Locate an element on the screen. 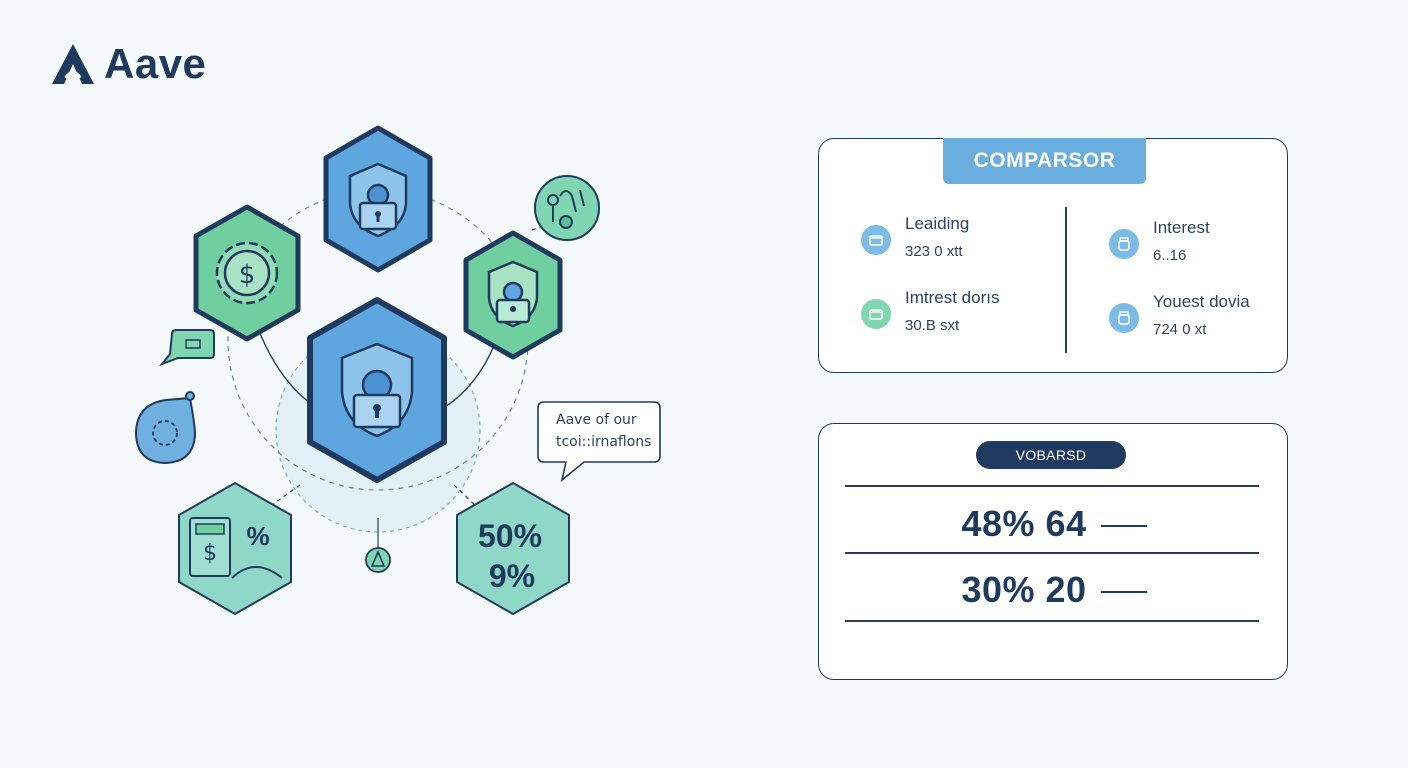  metric-label: Leaiding is located at coordinates (937, 223).